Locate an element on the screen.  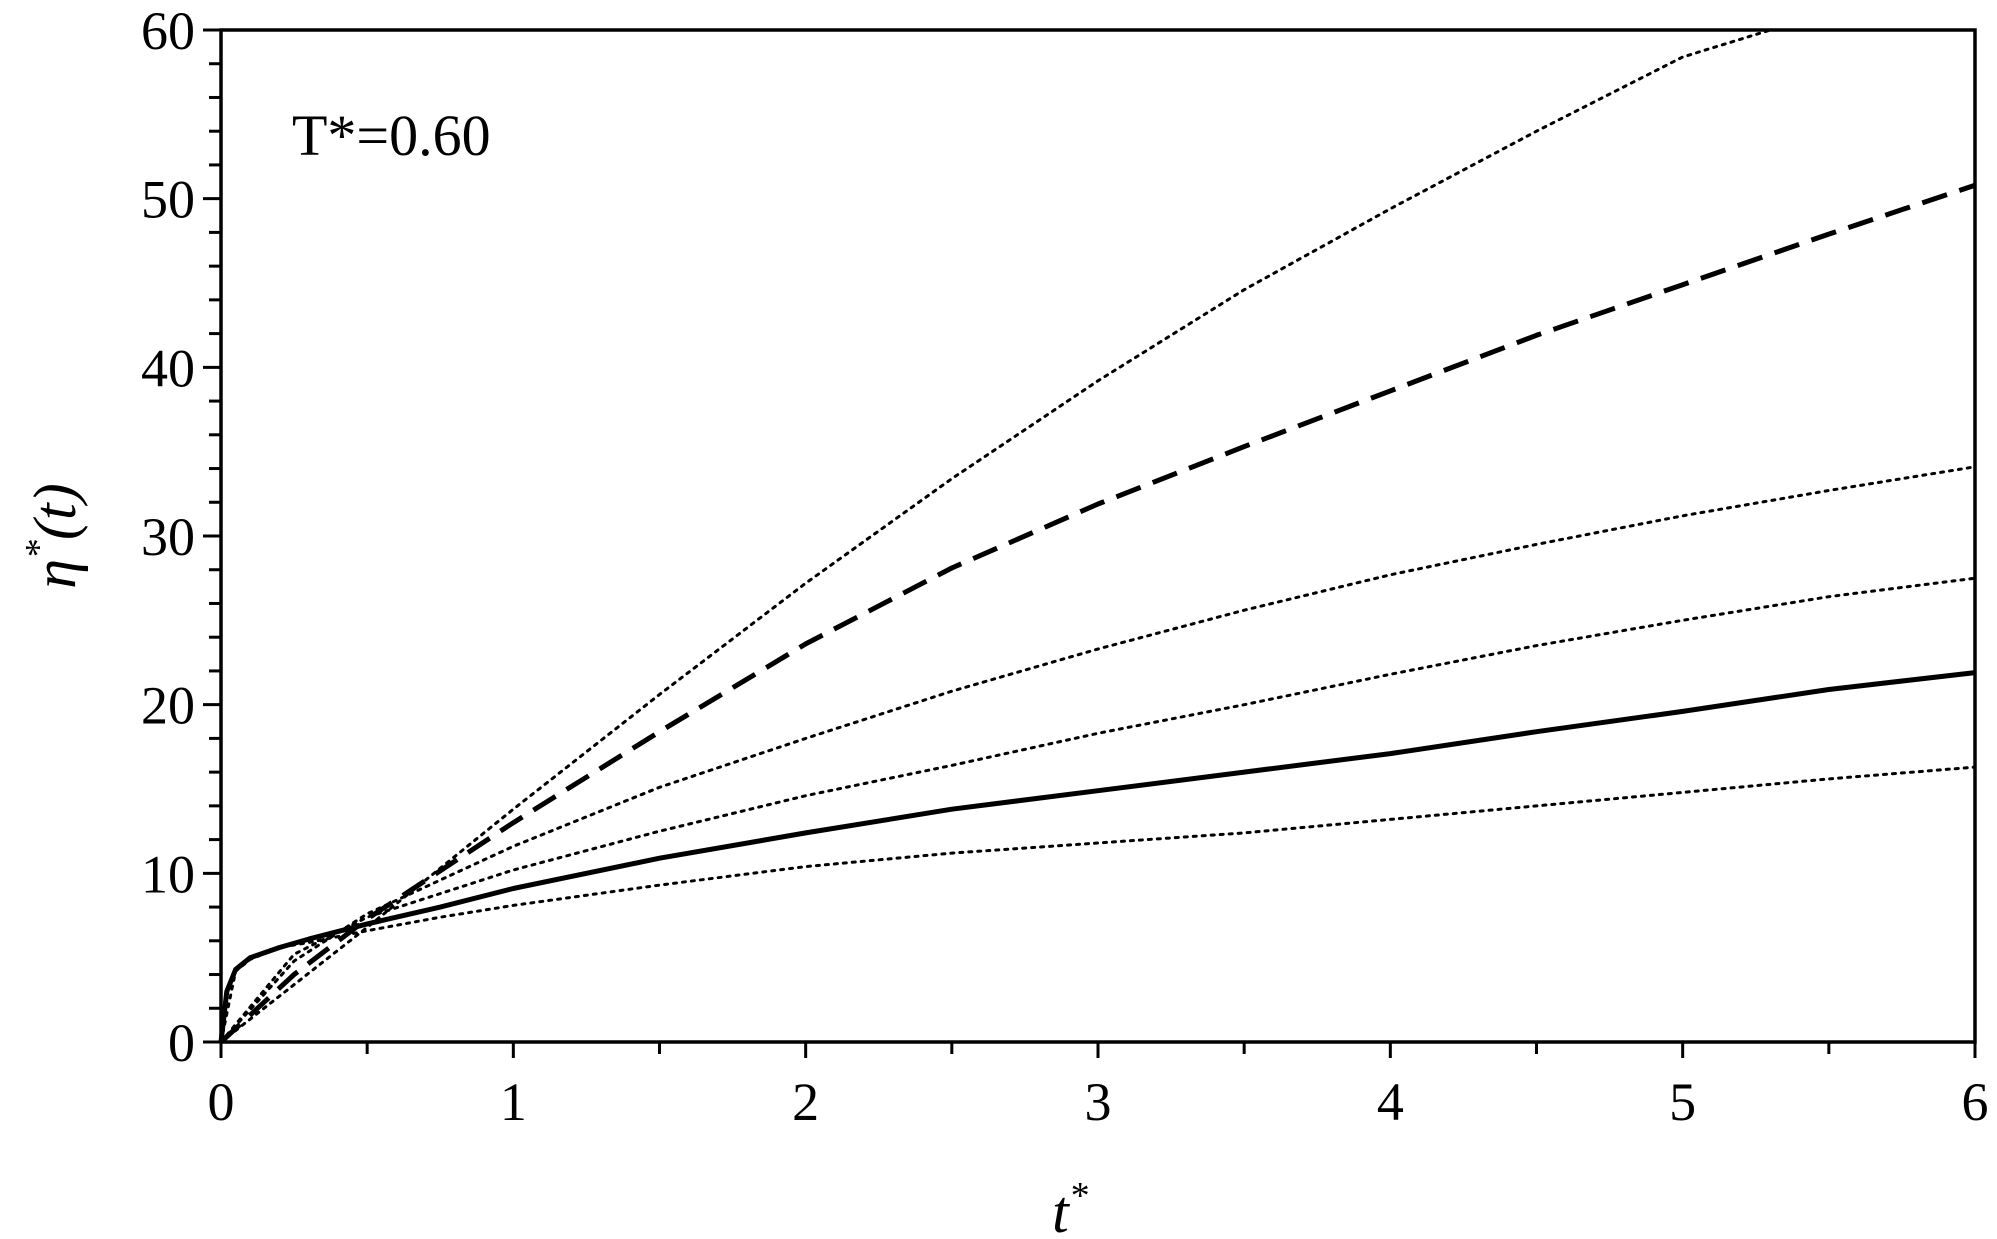
y-tick-label: 40 is located at coordinates (168, 368).